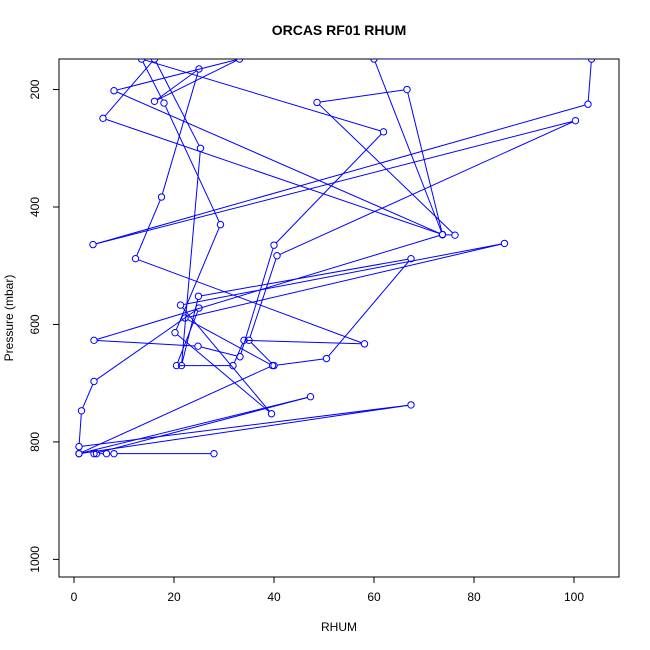 The width and height of the screenshot is (650, 650). Describe the element at coordinates (327, 590) in the screenshot. I see `x-axis: 0 20 40 60 80 100` at that location.